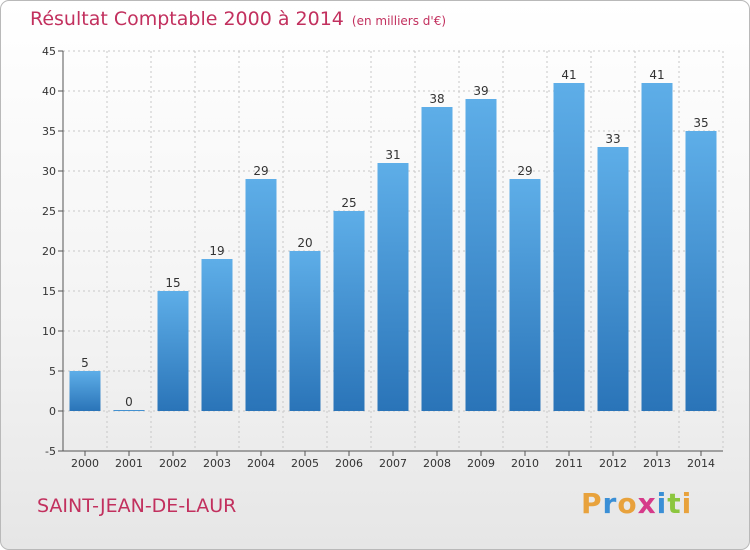 The height and width of the screenshot is (550, 750). What do you see at coordinates (85, 391) in the screenshot?
I see `bar-2000` at bounding box center [85, 391].